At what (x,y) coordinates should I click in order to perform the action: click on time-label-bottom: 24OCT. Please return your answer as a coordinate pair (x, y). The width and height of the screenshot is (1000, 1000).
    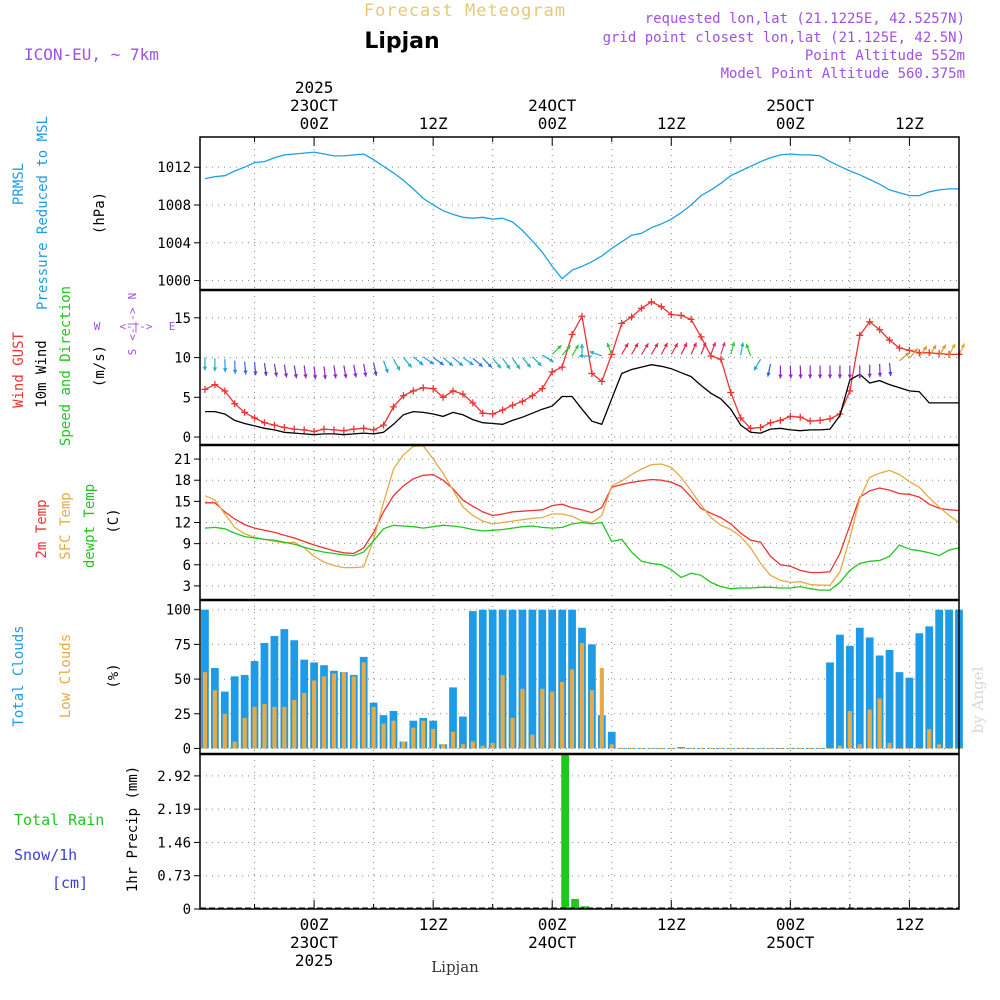
    Looking at the image, I should click on (552, 942).